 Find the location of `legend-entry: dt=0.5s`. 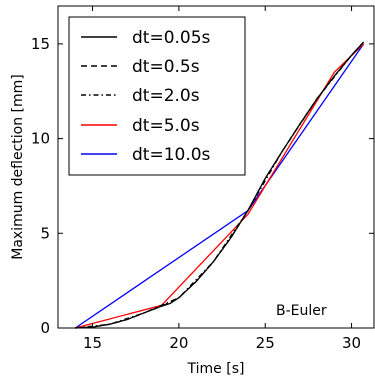

legend-entry: dt=0.5s is located at coordinates (140, 67).